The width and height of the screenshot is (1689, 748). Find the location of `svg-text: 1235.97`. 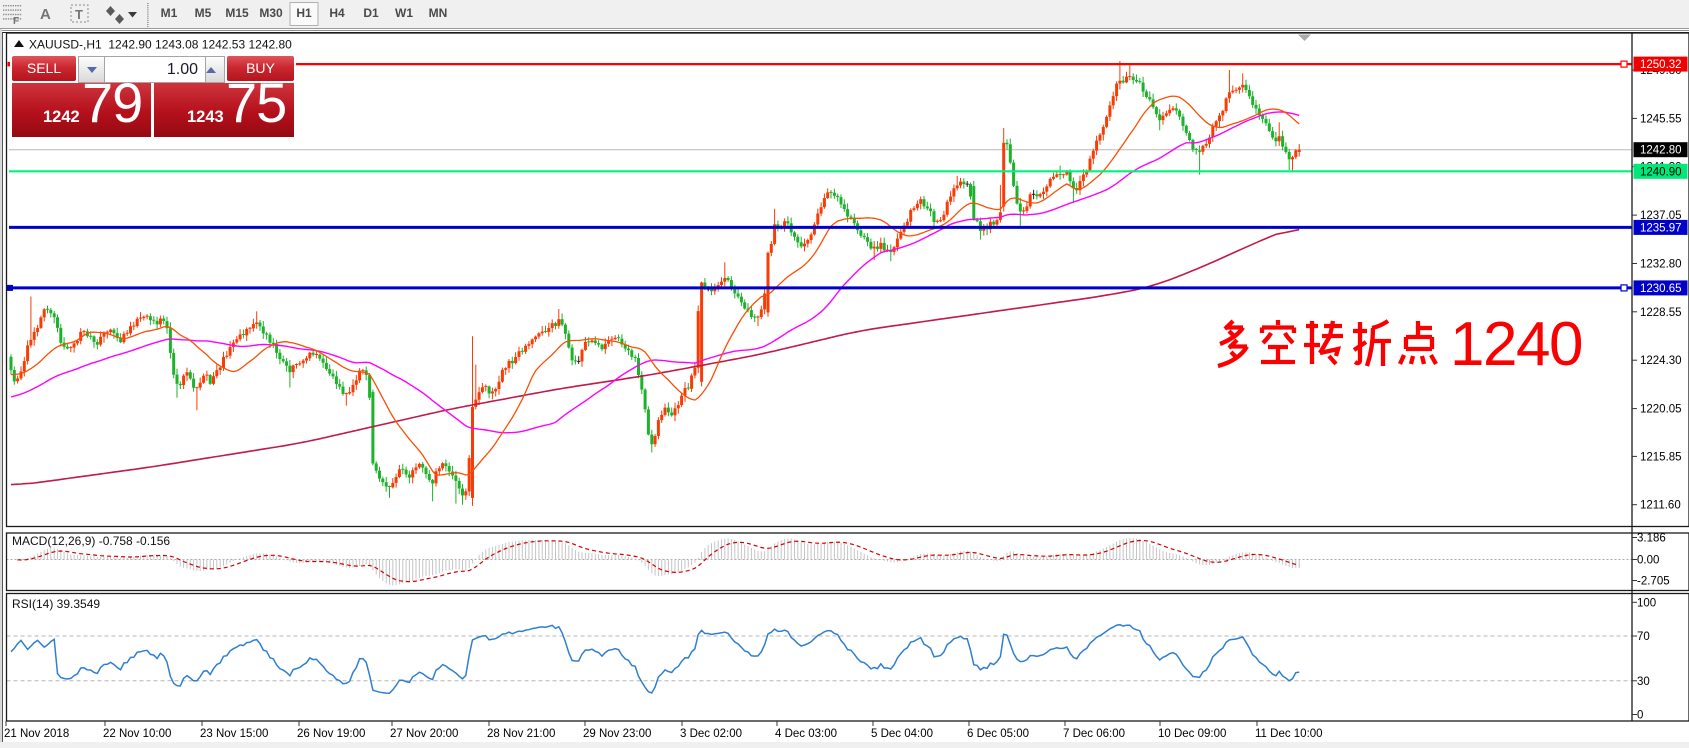

svg-text: 1235.97 is located at coordinates (1661, 228).